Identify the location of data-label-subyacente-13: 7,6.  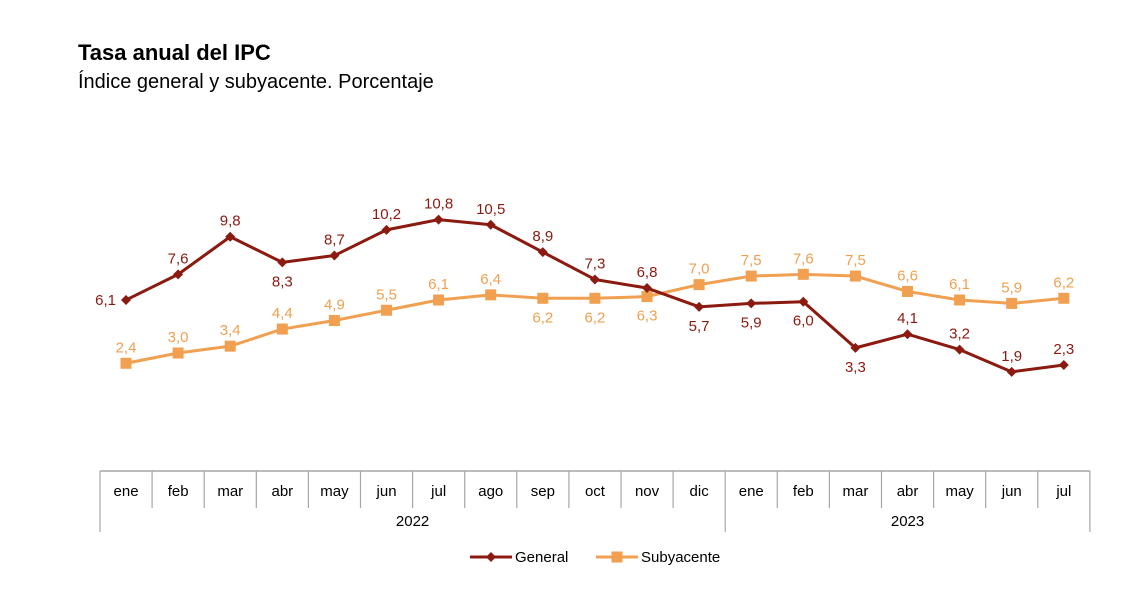
(803, 258).